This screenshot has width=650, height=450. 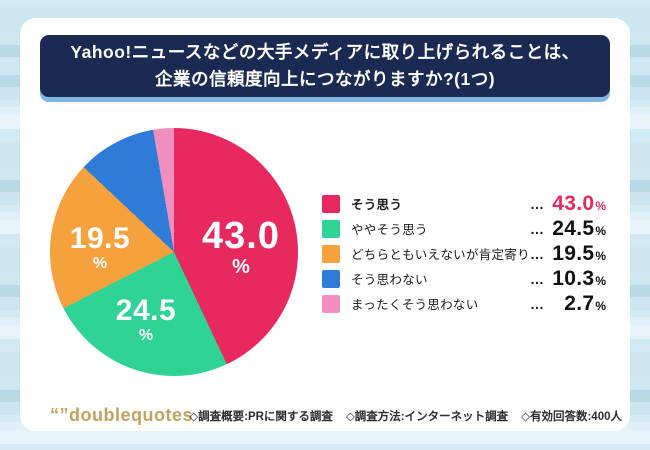 What do you see at coordinates (377, 205) in the screenshot?
I see `legend-label: そう思う` at bounding box center [377, 205].